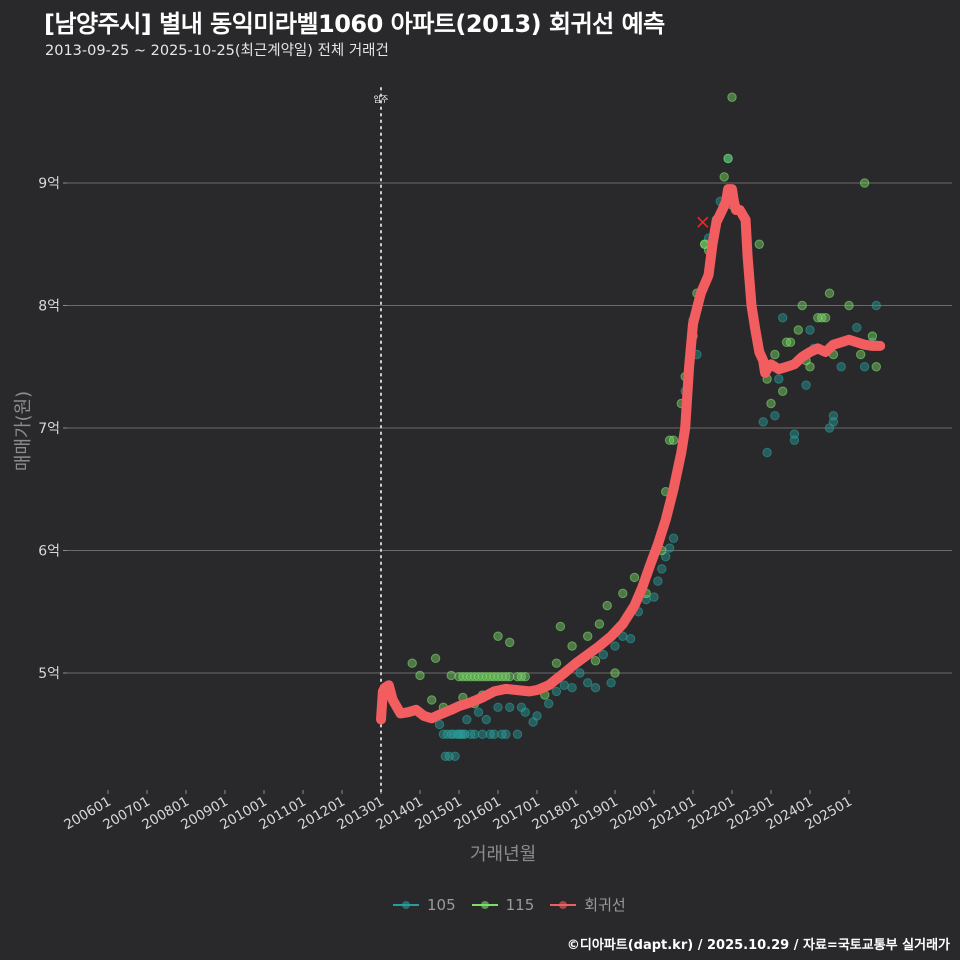 The height and width of the screenshot is (960, 960). What do you see at coordinates (23, 431) in the screenshot?
I see `y-axis-label: 매매가(원)` at bounding box center [23, 431].